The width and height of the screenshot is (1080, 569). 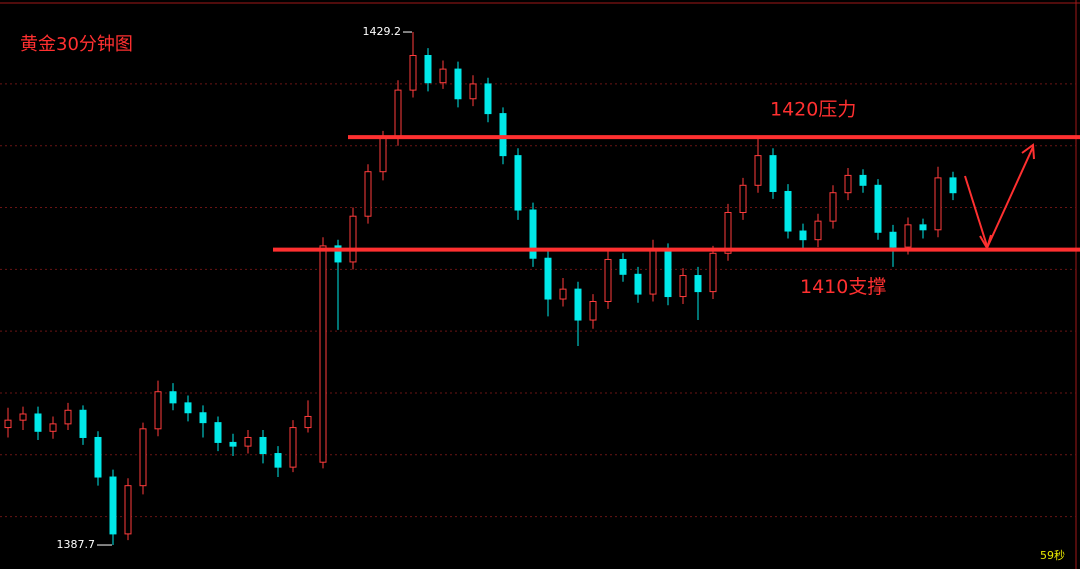 What do you see at coordinates (1052, 555) in the screenshot?
I see `timer: 59秒` at bounding box center [1052, 555].